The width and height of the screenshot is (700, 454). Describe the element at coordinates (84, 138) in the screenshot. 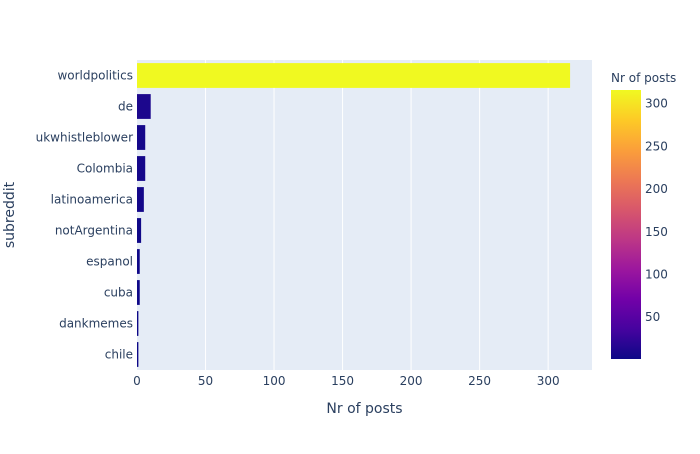

I see `y-tick-label: ukwhistleblower` at that location.